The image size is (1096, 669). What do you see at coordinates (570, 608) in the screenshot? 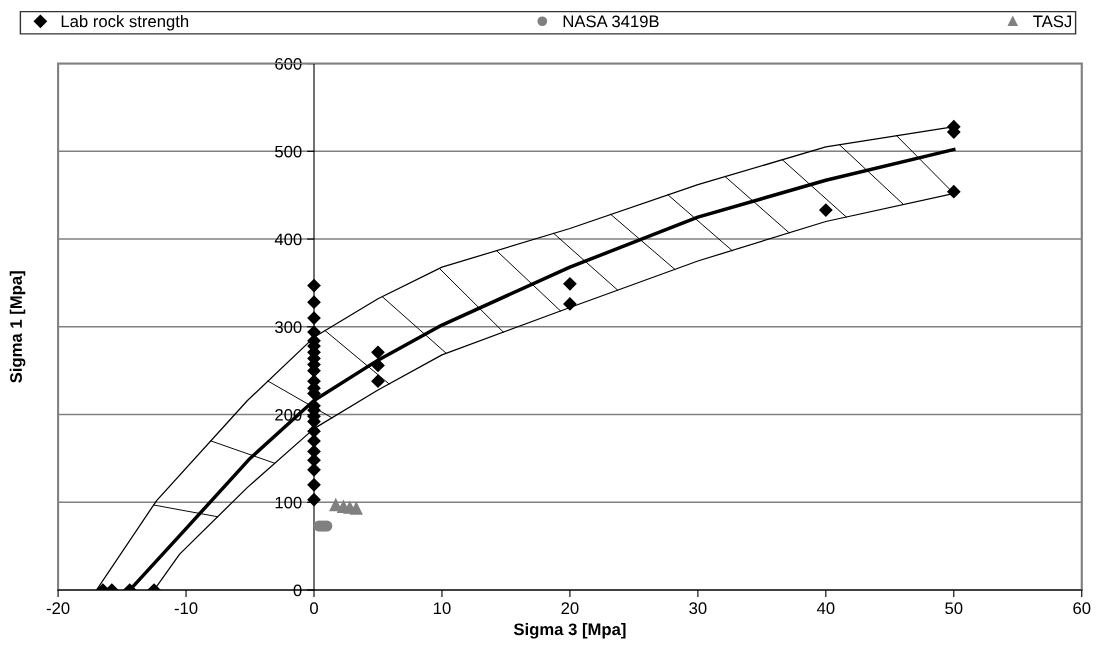
I see `x-tick-label: 20` at bounding box center [570, 608].